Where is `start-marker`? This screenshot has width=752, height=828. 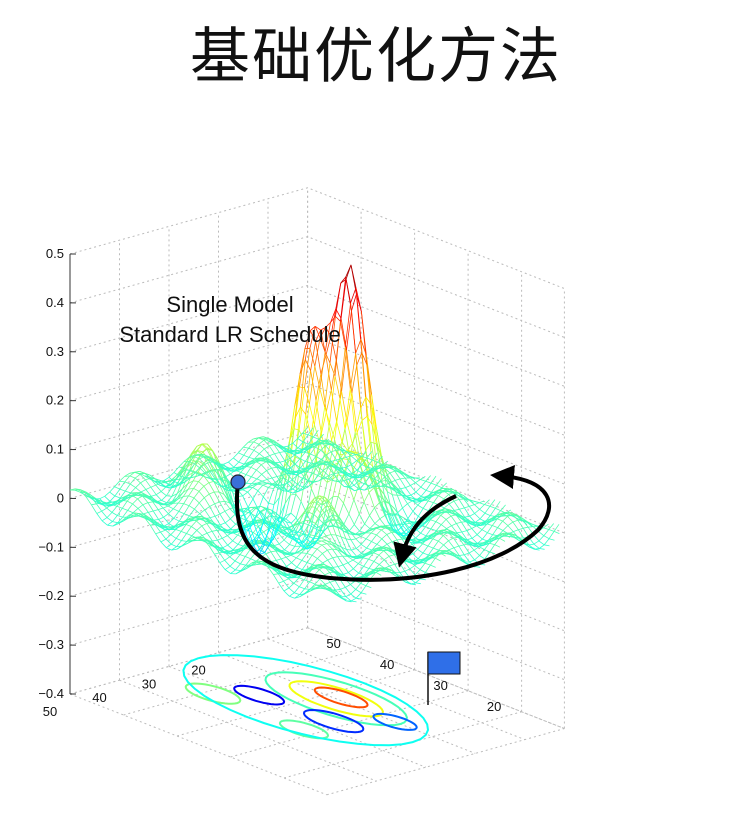 start-marker is located at coordinates (238, 482).